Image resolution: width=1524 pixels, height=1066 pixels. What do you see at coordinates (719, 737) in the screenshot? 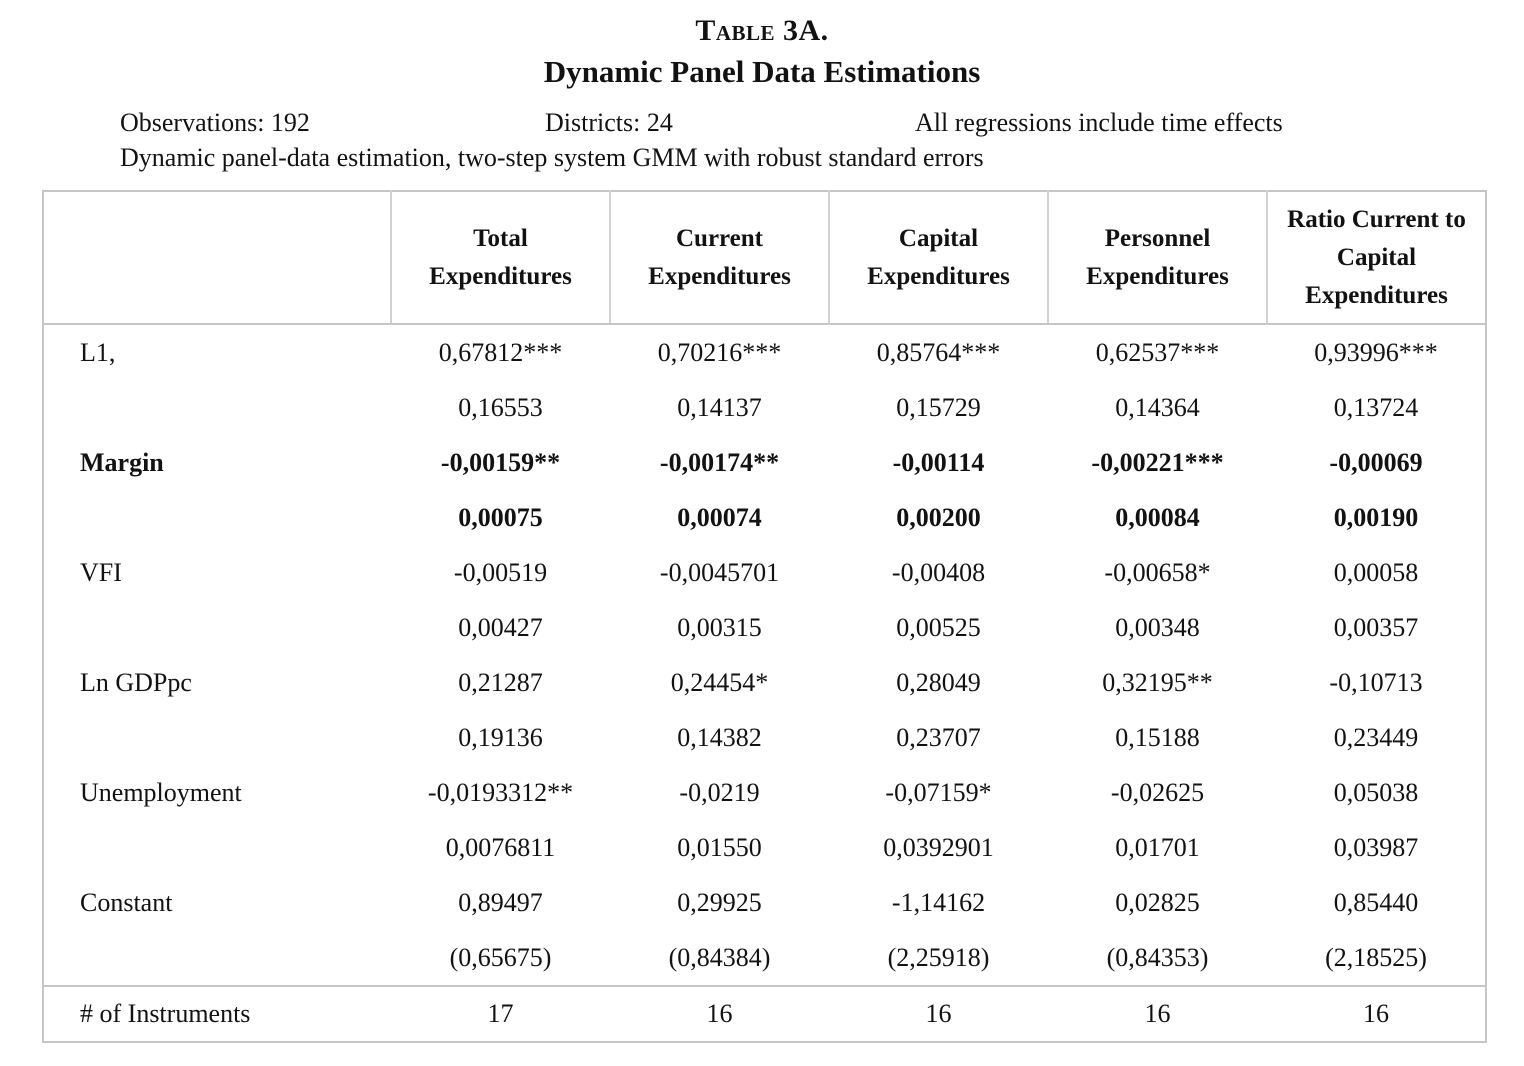
I see `stderr-cell: 0,14382` at bounding box center [719, 737].